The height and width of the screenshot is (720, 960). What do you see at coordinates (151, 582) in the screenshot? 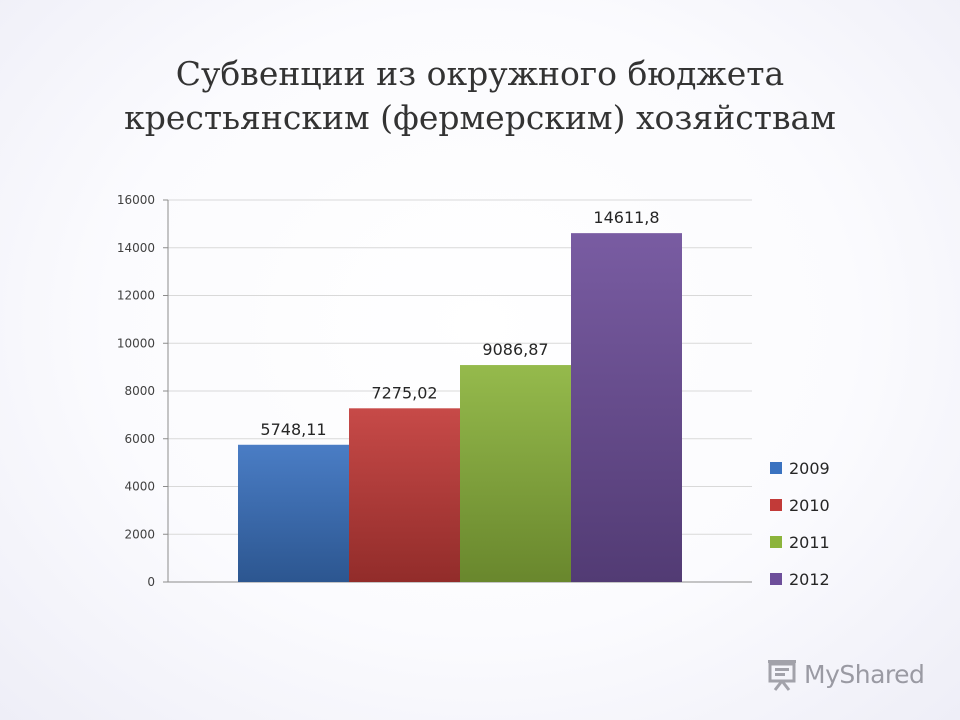
I see `y-tick-label: 0` at bounding box center [151, 582].